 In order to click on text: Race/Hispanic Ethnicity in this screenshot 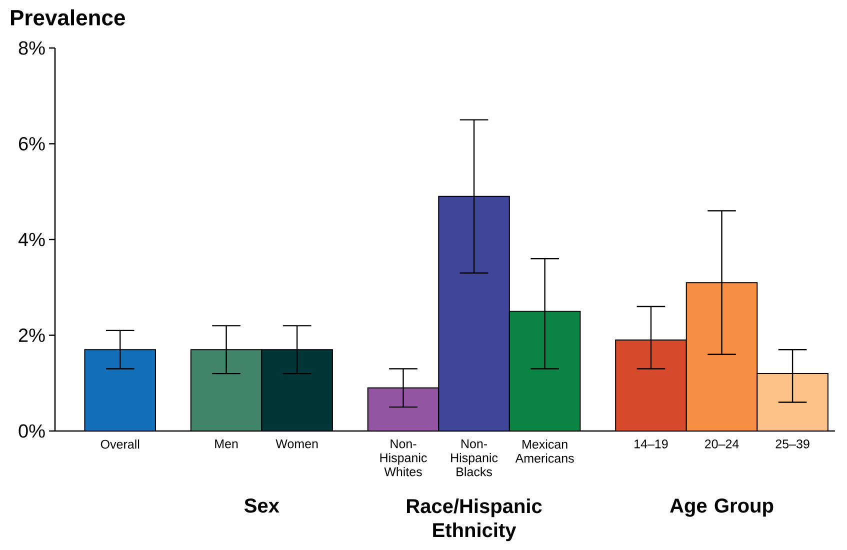, I will do `click(474, 520)`.